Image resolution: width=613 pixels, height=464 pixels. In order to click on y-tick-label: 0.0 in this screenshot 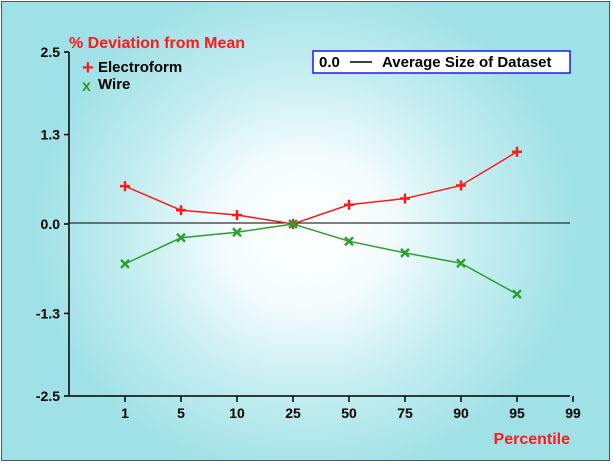, I will do `click(51, 224)`.